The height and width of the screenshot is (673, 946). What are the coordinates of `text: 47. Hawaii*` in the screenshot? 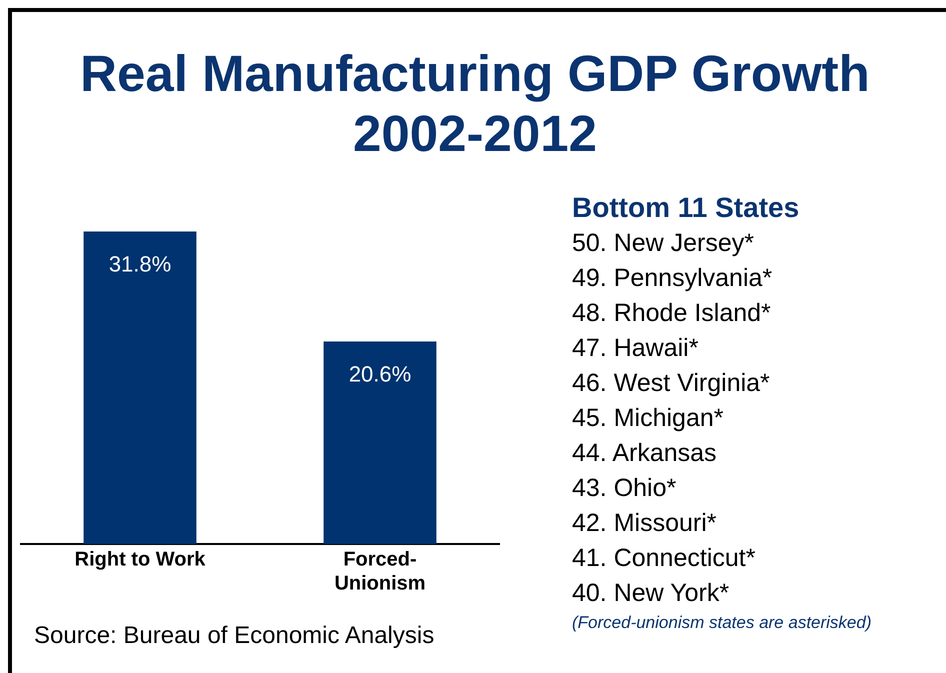 It's located at (636, 348).